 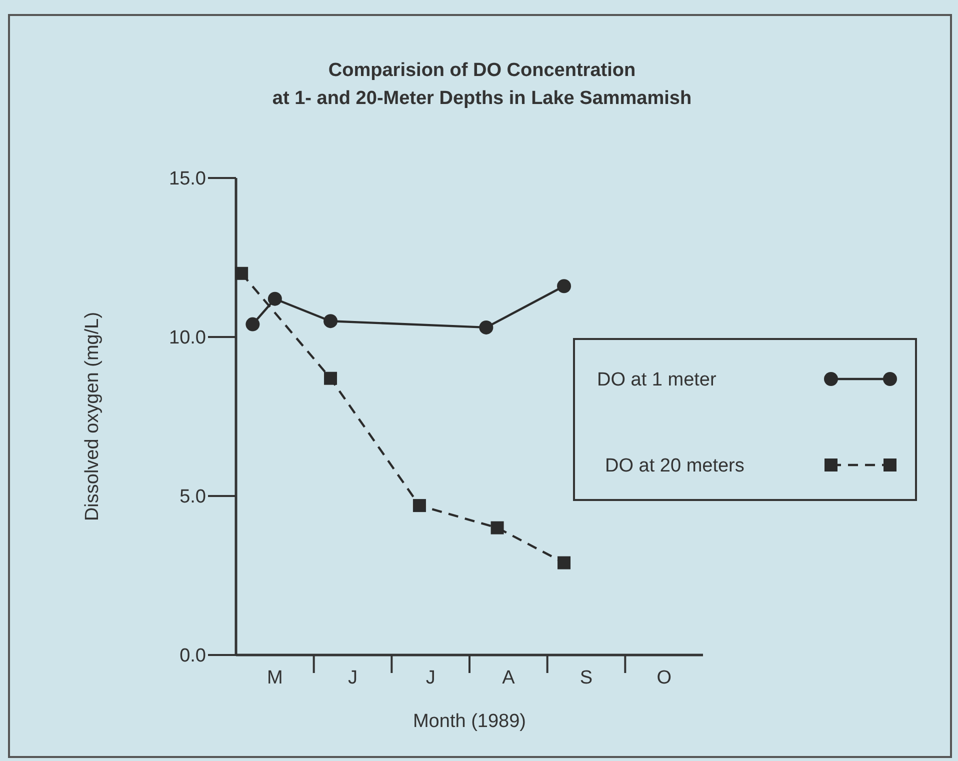 What do you see at coordinates (92, 417) in the screenshot?
I see `y-axis-title: Dissolved oxygen (mg/L)` at bounding box center [92, 417].